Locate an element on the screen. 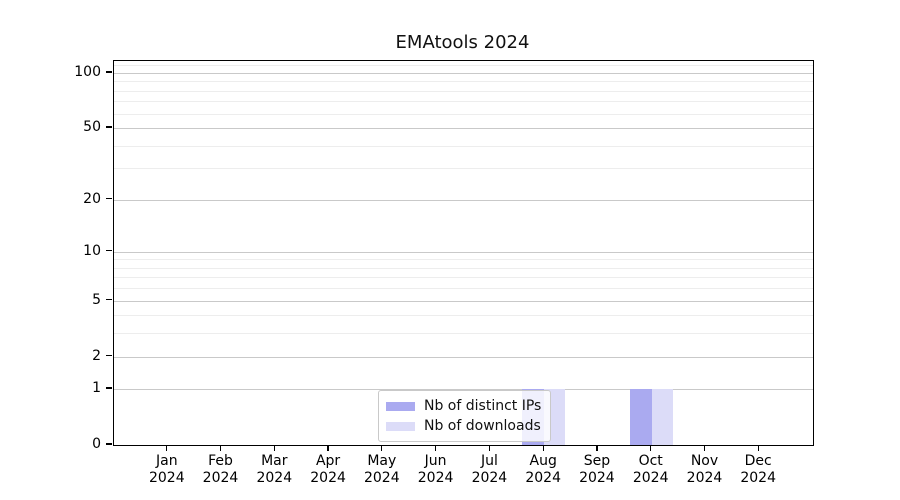 The width and height of the screenshot is (900, 500). legend-item-downloads: Nb of downloads is located at coordinates (463, 426).